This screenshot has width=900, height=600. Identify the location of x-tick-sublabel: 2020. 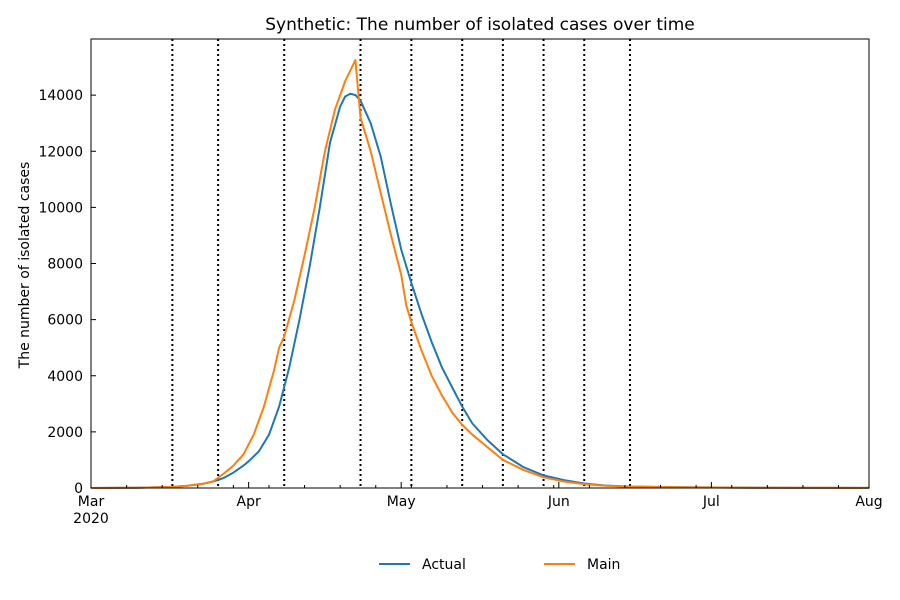
(91, 519).